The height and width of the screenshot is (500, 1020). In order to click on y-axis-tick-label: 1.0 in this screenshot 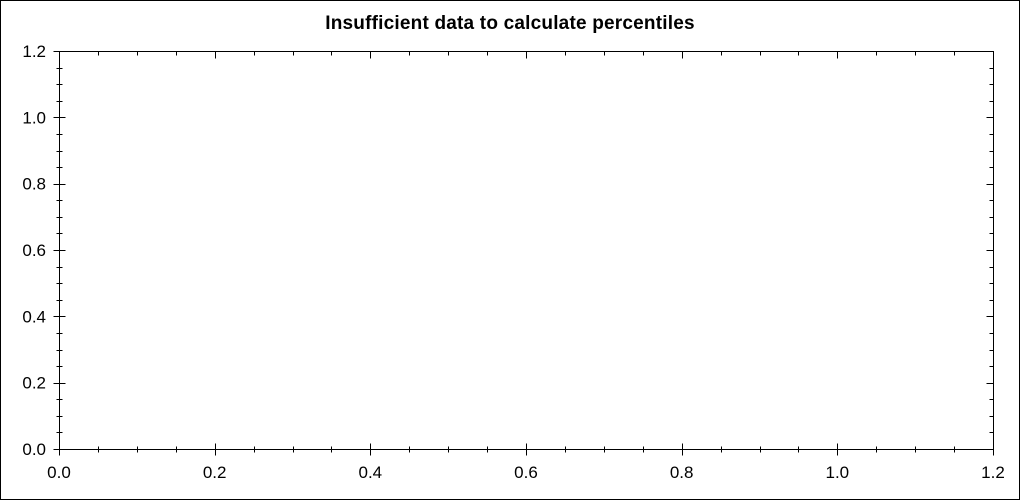, I will do `click(34, 117)`.